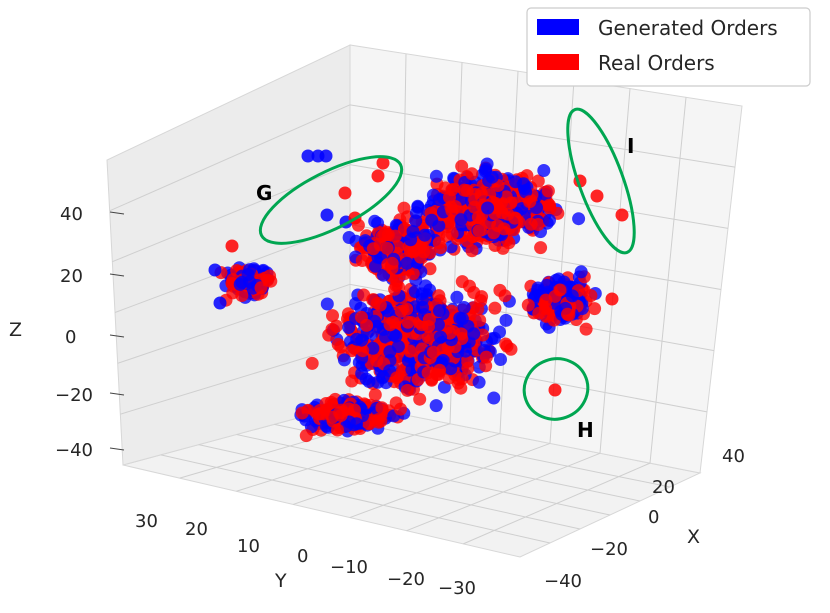 The image size is (830, 613). I want to click on y-tick-label: 30, so click(146, 521).